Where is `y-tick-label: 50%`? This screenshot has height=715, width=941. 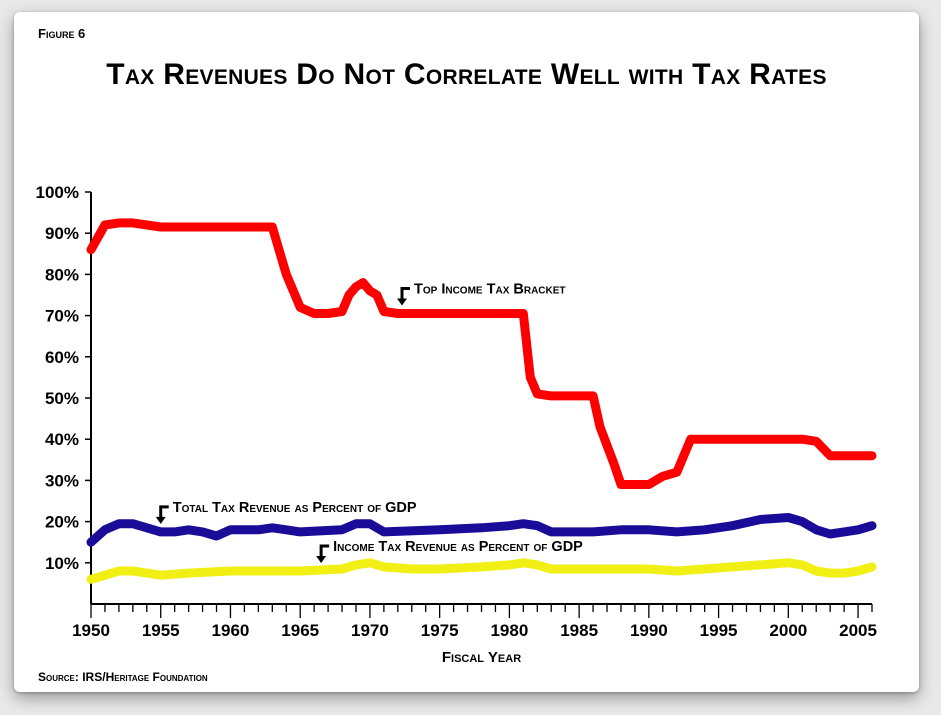
y-tick-label: 50% is located at coordinates (62, 398).